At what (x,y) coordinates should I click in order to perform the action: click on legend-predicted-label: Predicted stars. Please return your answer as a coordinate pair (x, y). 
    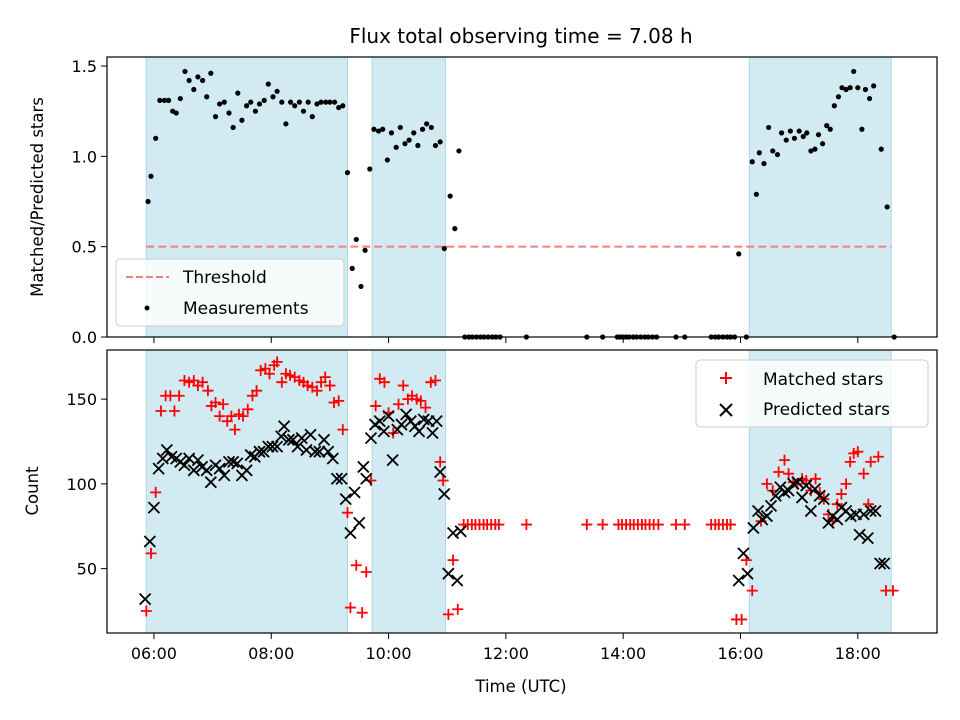
    Looking at the image, I should click on (826, 410).